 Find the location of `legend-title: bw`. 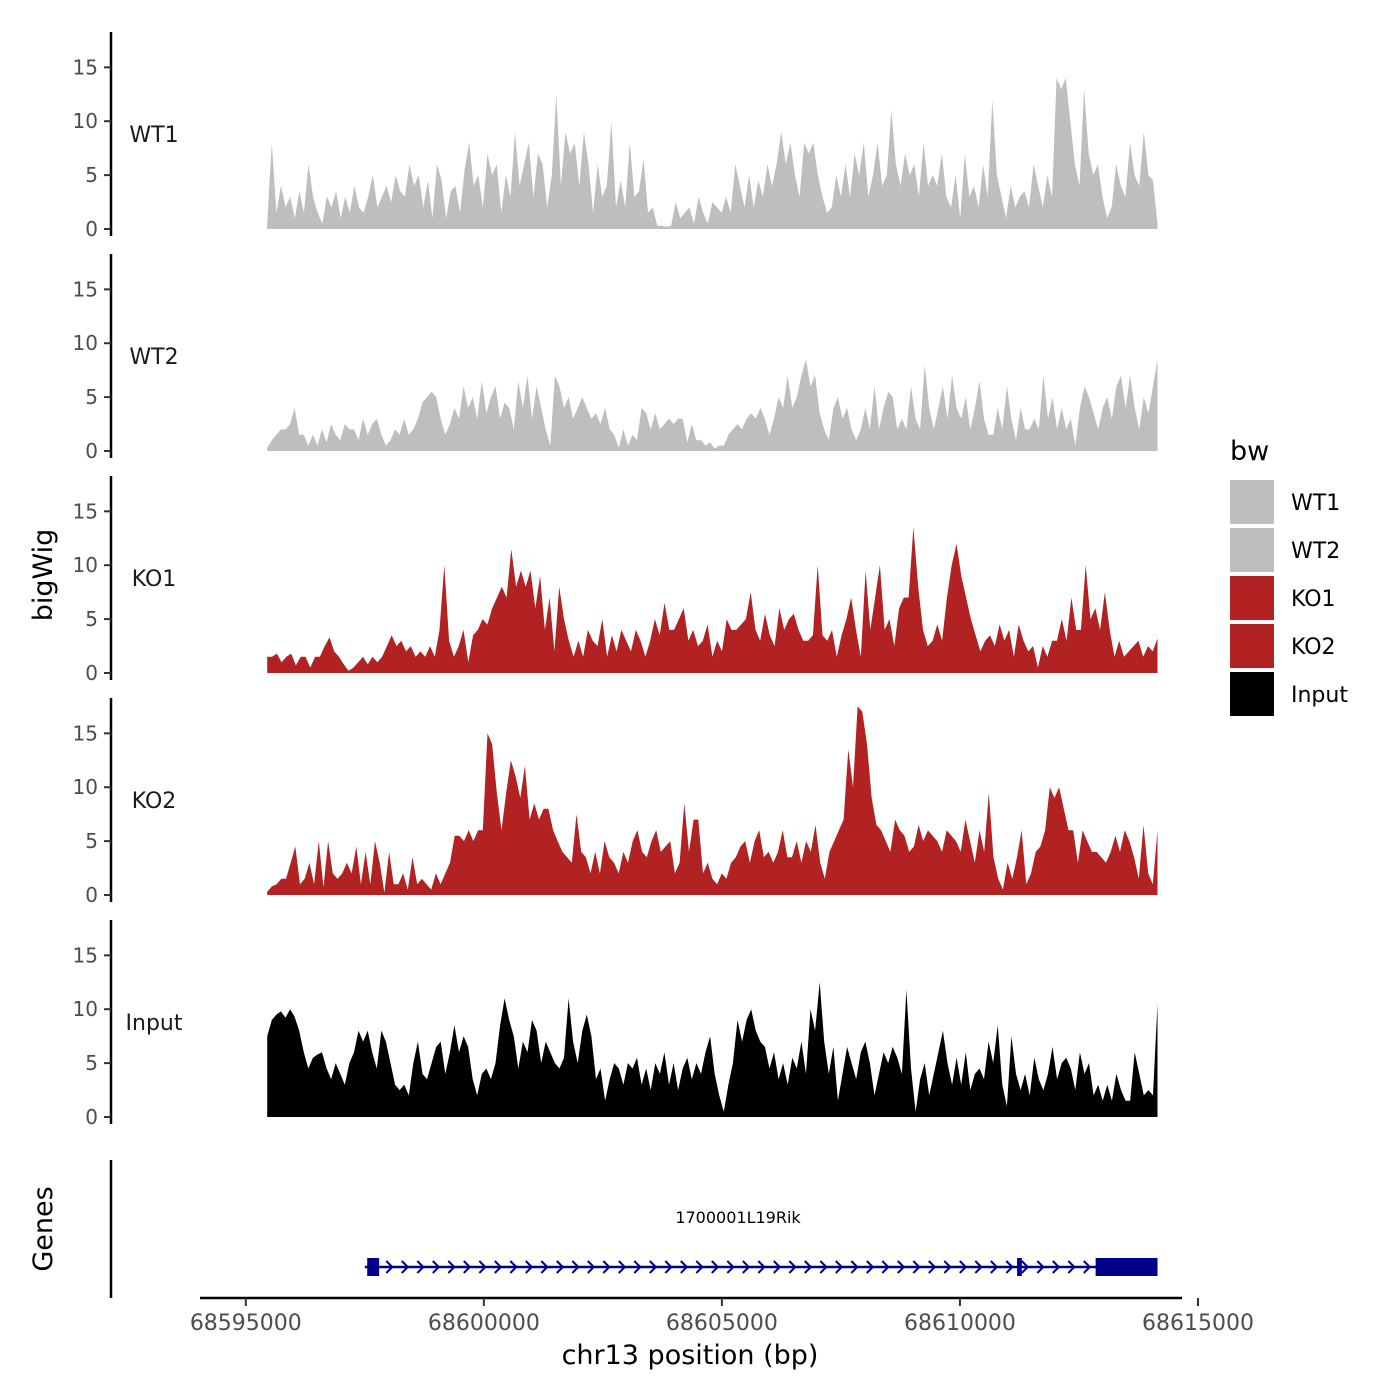

legend-title: bw is located at coordinates (1249, 451).